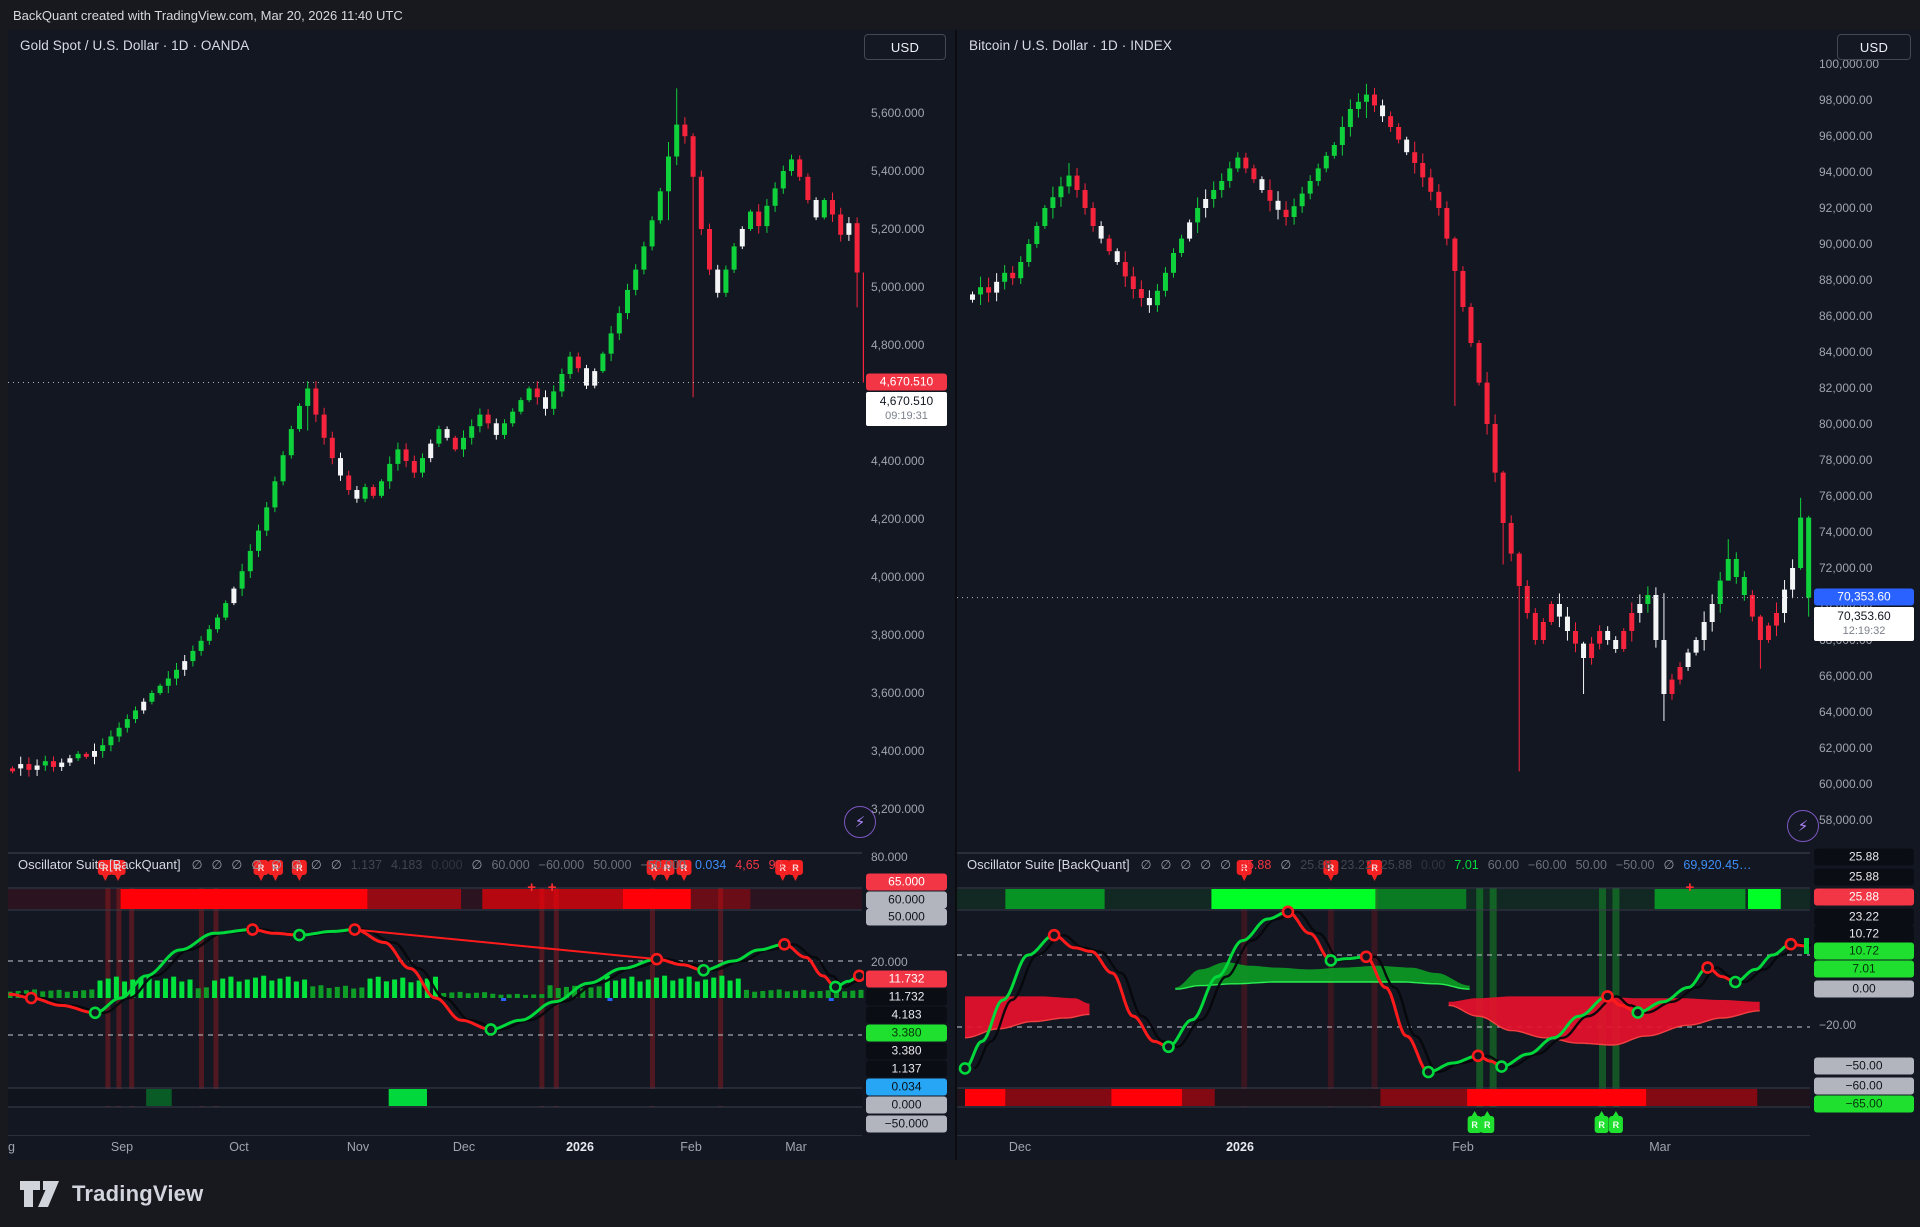  Describe the element at coordinates (1846, 280) in the screenshot. I see `price-tick-label: 88,000.00` at that location.